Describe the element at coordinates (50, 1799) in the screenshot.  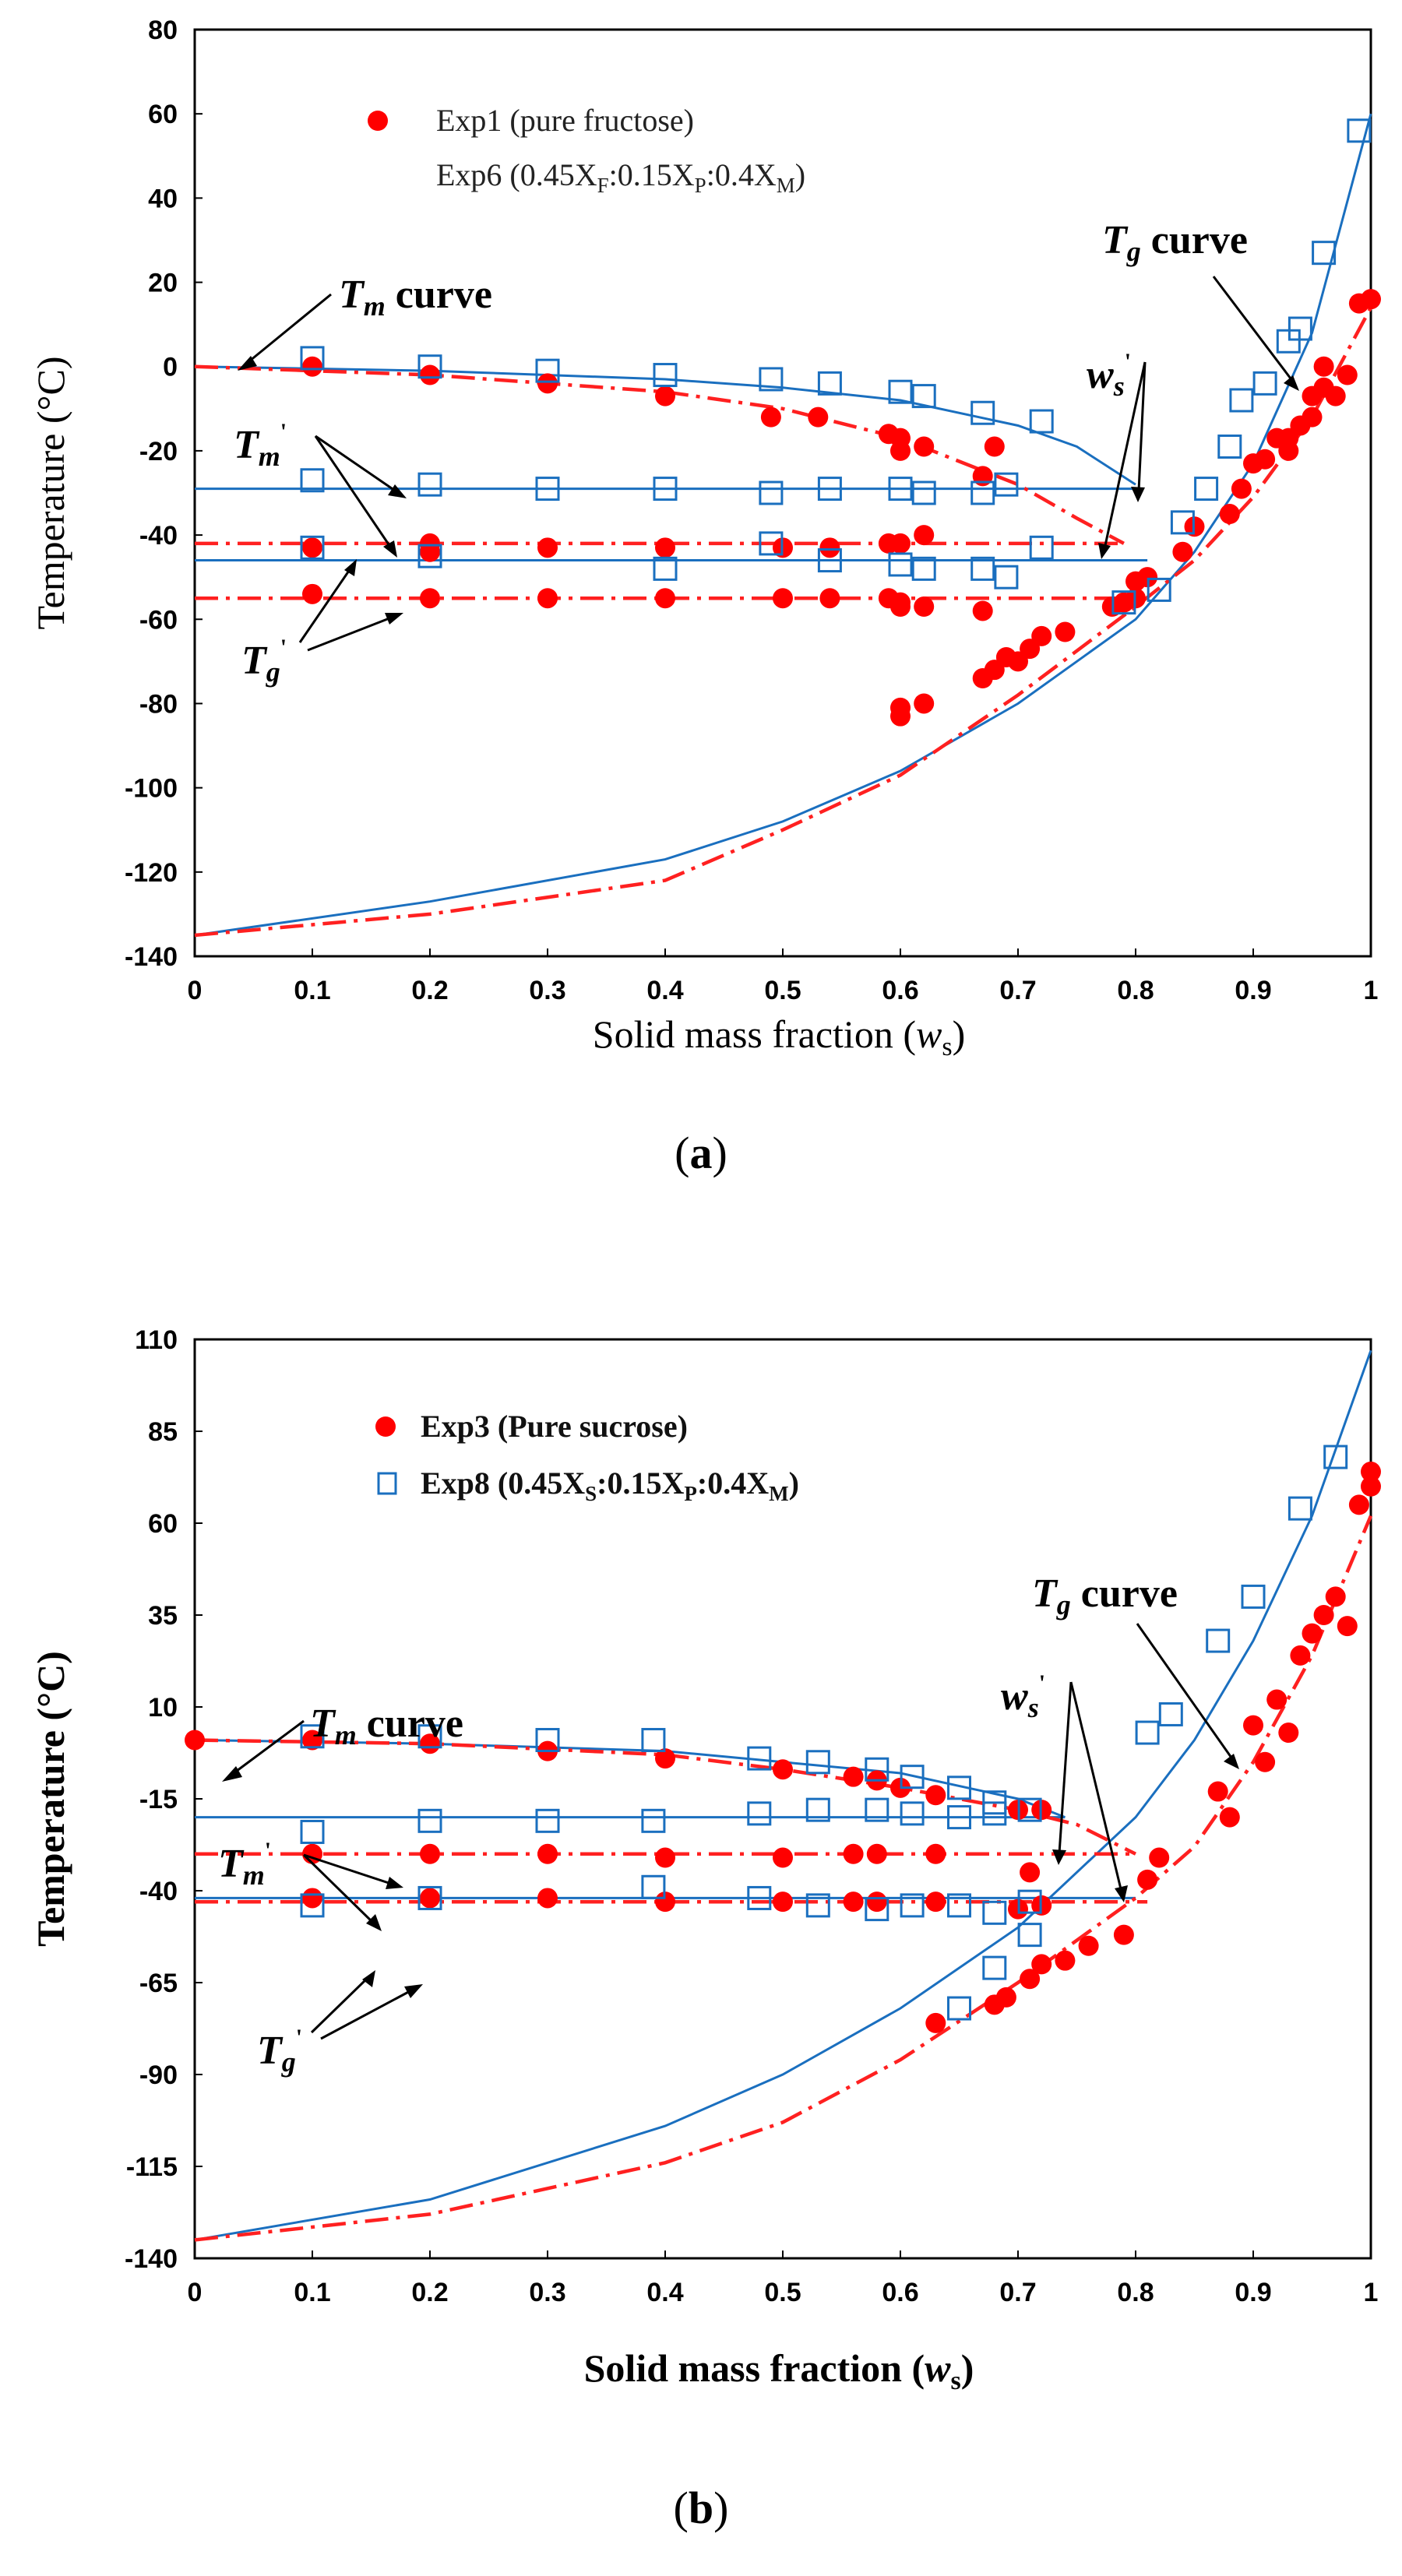
I see `panel-b-y-axis-title: Temperature (°C)` at that location.